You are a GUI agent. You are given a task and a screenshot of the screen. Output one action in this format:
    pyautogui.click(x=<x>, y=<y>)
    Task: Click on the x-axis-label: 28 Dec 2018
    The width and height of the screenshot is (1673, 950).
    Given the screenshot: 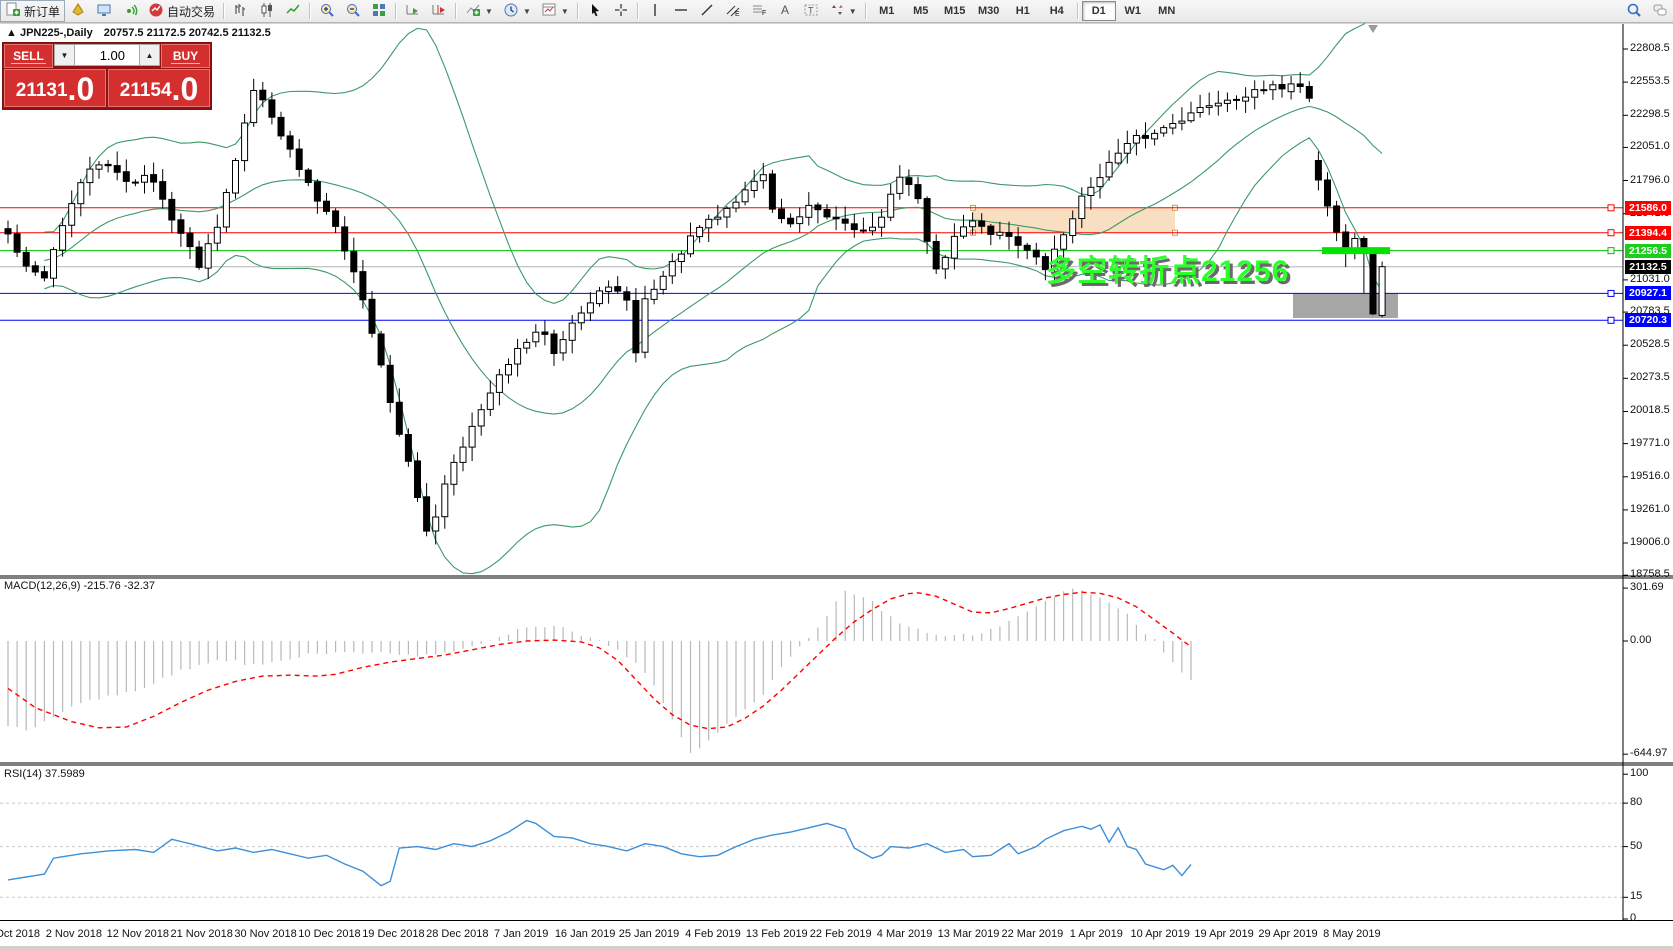 What is the action you would take?
    pyautogui.click(x=457, y=934)
    